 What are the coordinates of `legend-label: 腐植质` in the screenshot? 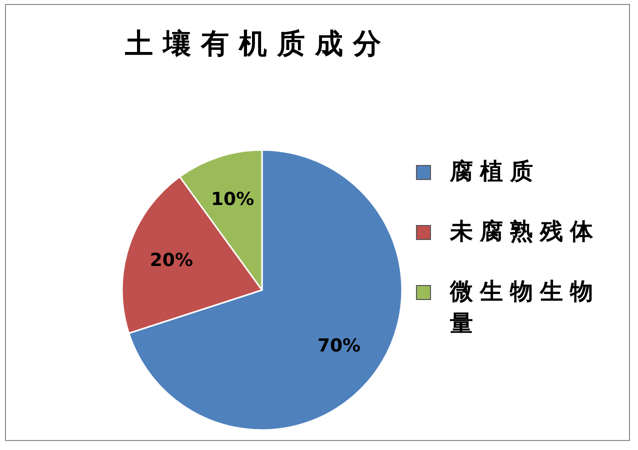 It's located at (495, 172).